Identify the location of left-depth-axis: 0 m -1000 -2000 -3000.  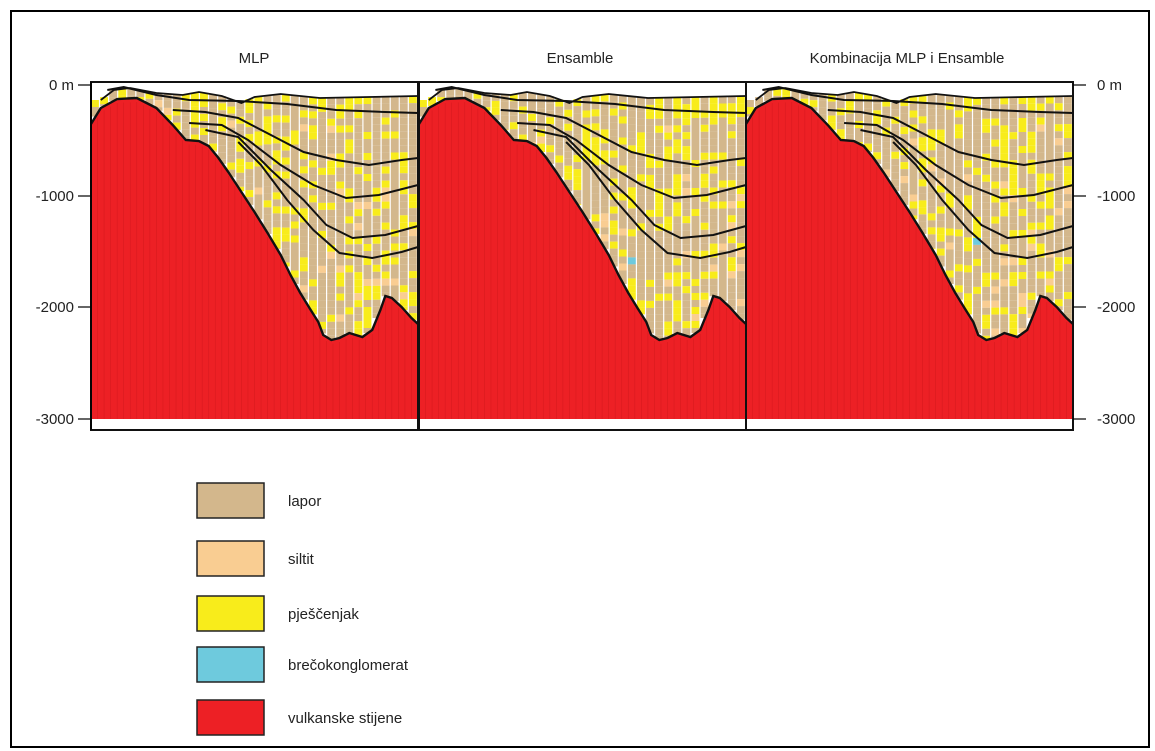
(64, 253).